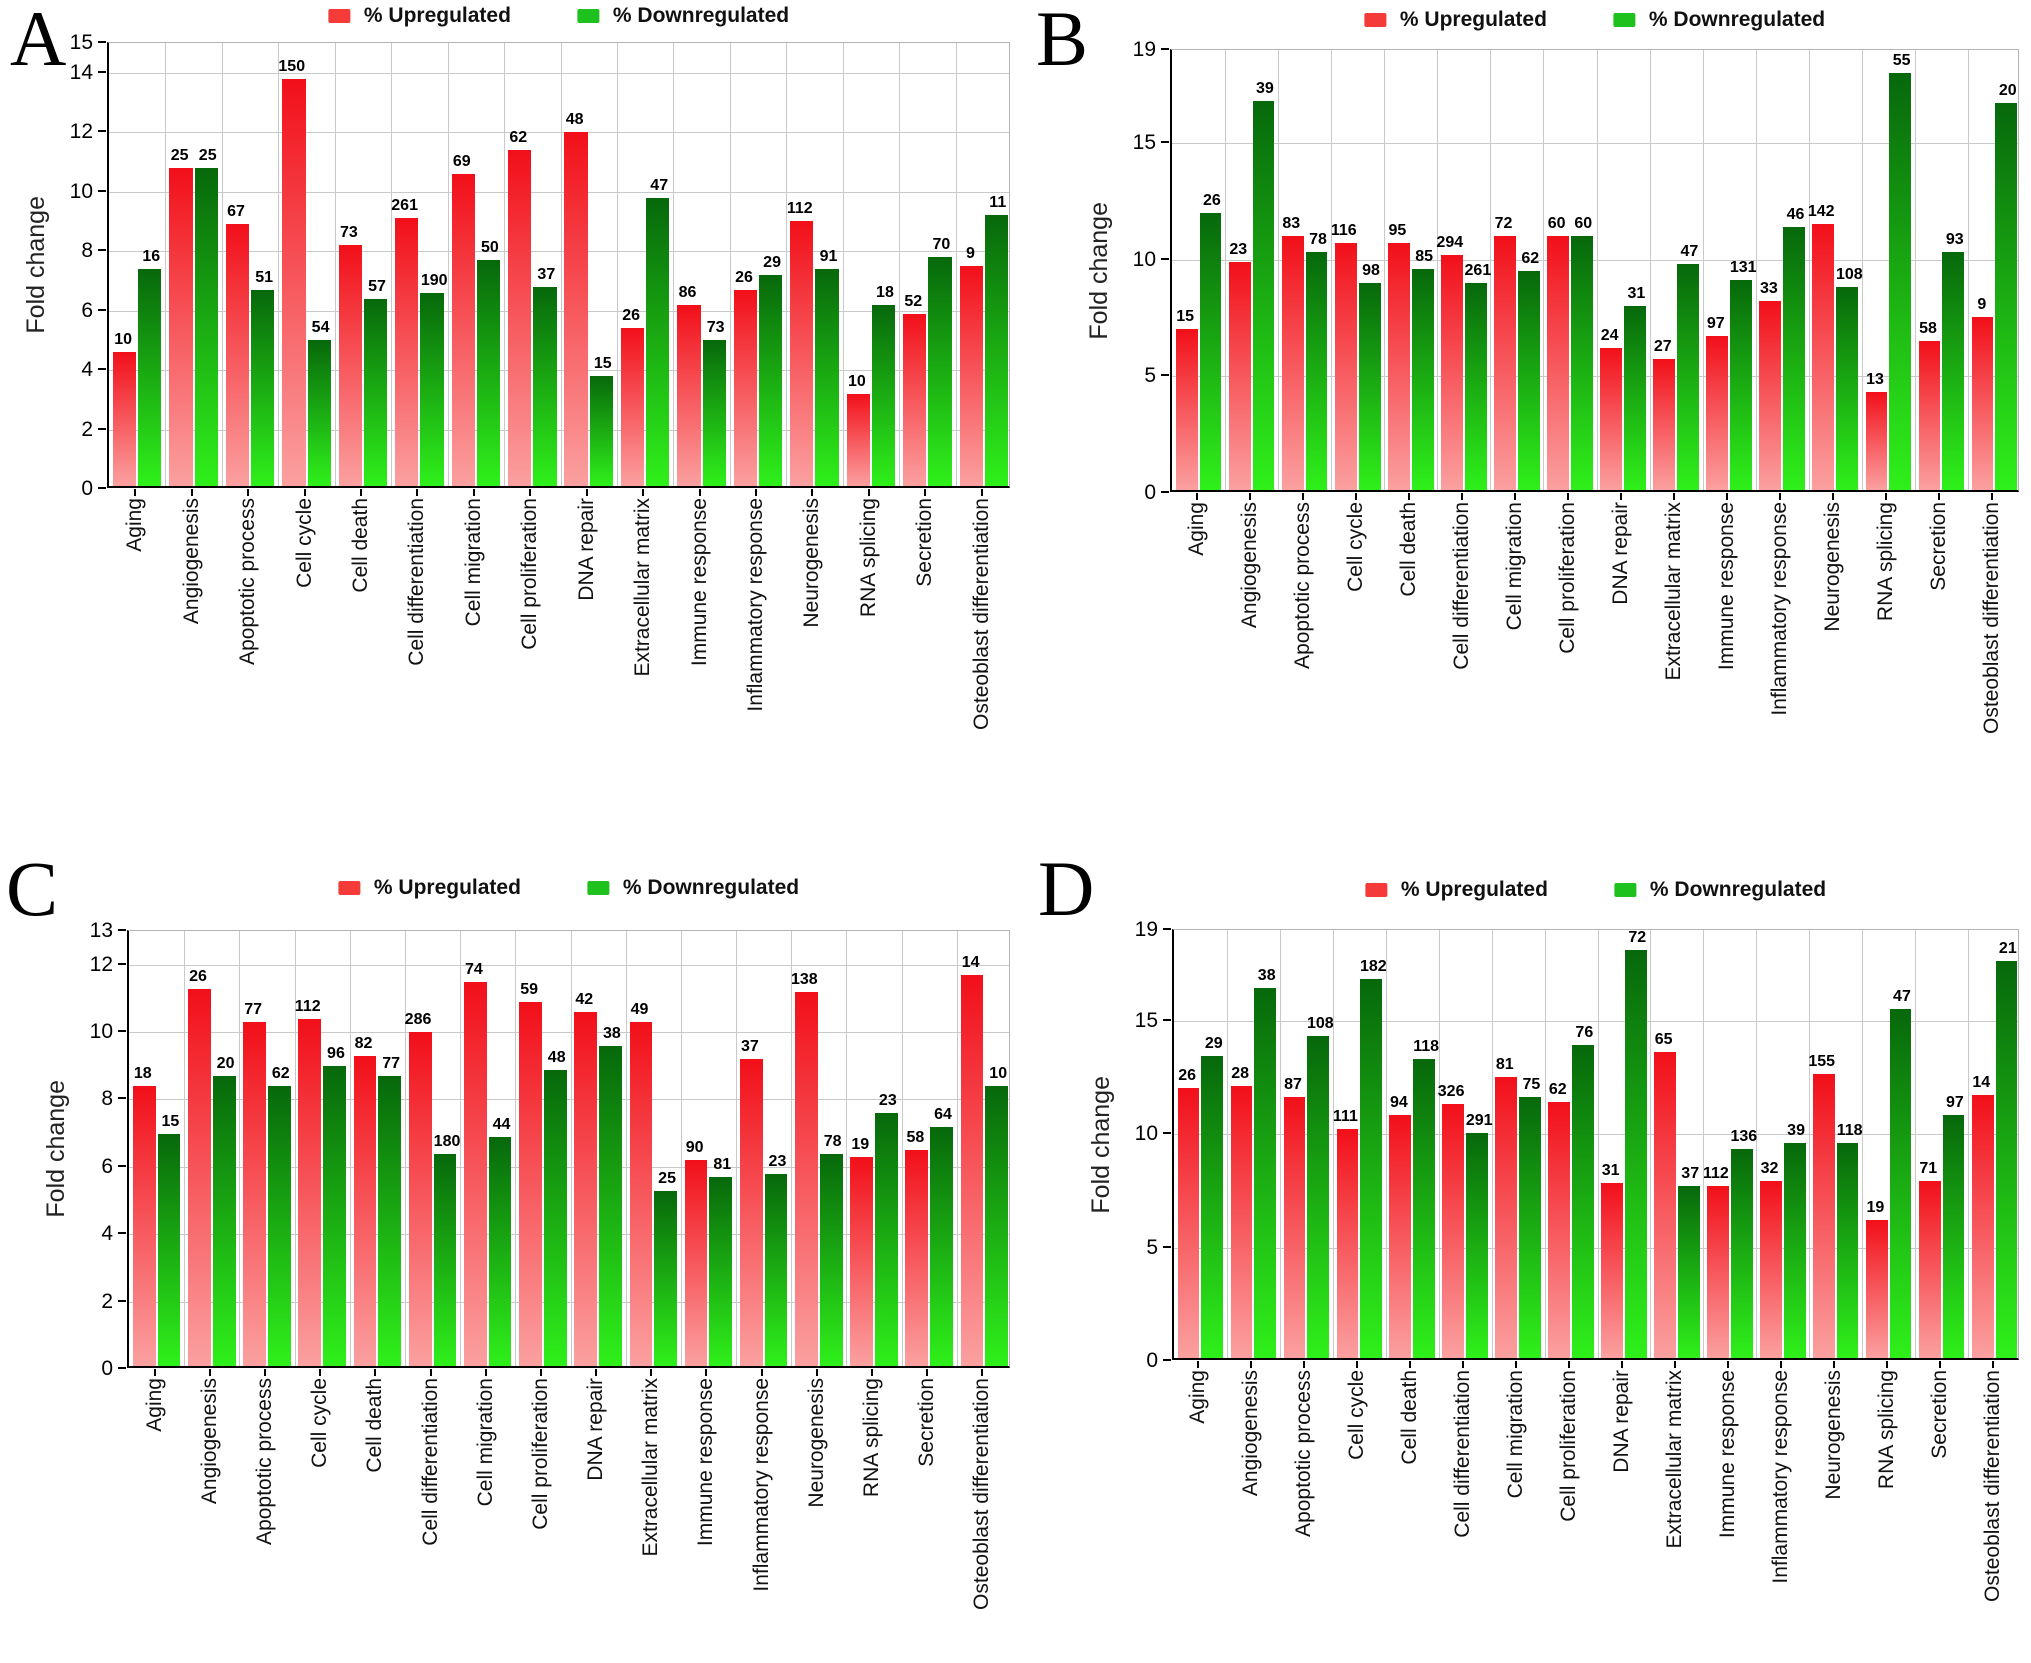  What do you see at coordinates (102, 369) in the screenshot?
I see `y-tick-mark` at bounding box center [102, 369].